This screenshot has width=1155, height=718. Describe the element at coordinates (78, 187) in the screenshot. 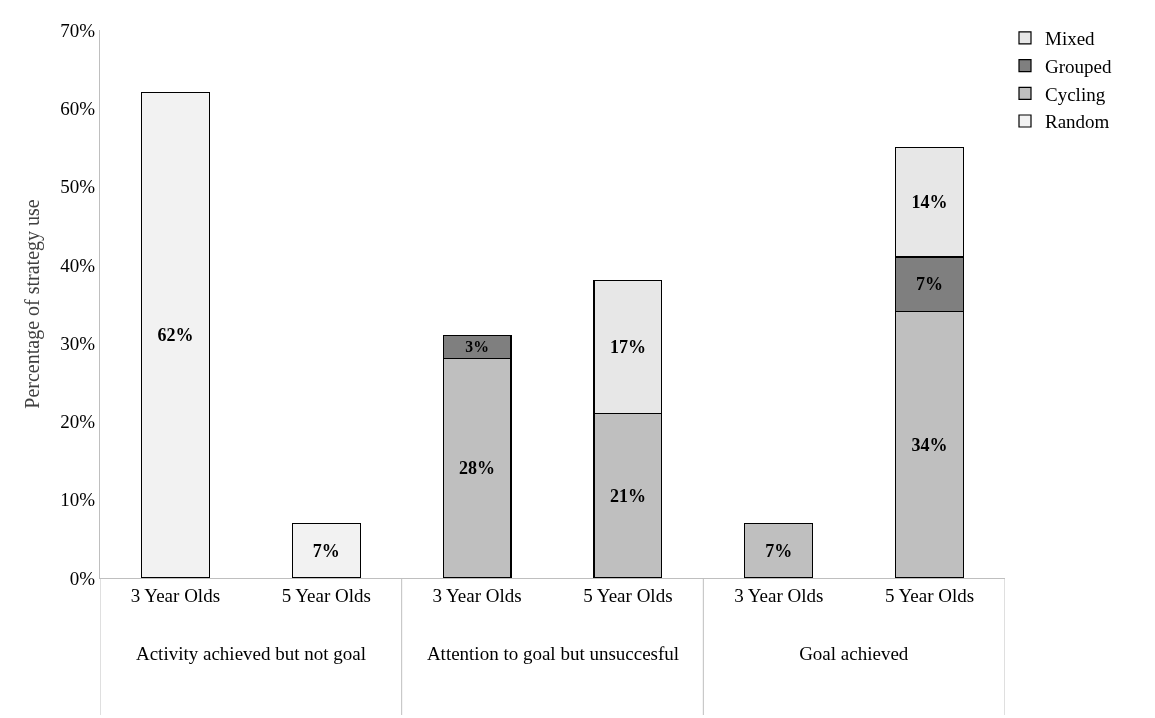

I see `y-tick-label: 50%` at that location.